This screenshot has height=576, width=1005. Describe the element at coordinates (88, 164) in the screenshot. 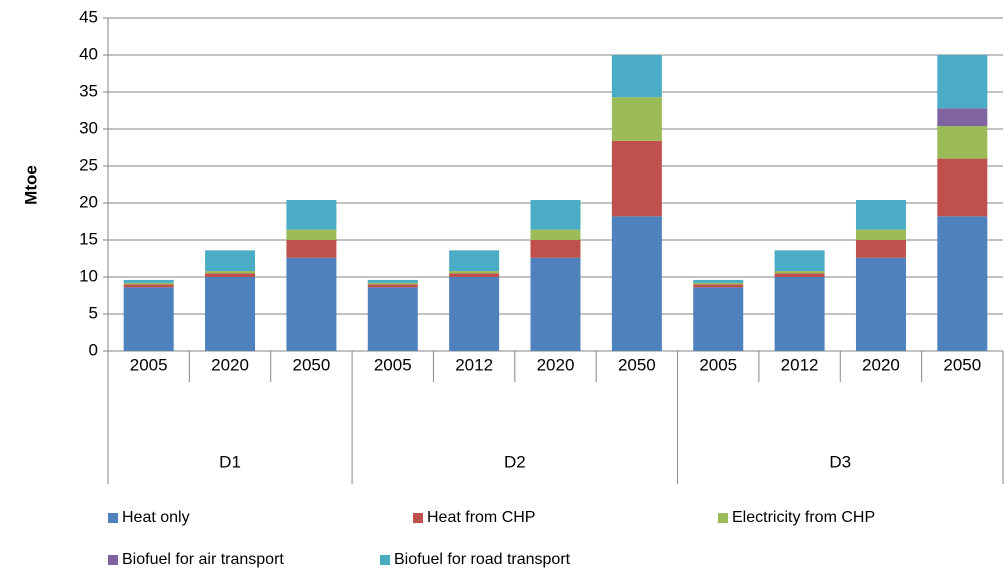

I see `y-tick-label: 25` at that location.